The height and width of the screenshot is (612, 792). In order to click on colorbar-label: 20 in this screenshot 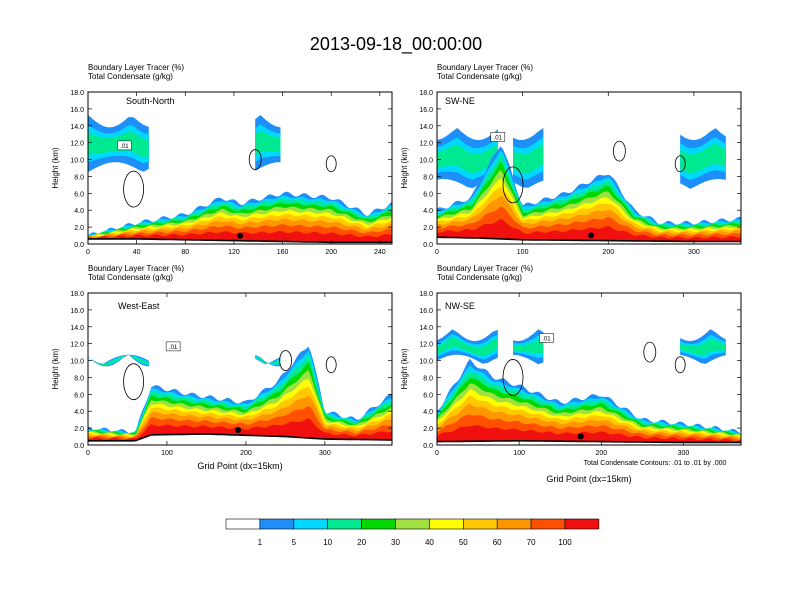, I will do `click(361, 542)`.